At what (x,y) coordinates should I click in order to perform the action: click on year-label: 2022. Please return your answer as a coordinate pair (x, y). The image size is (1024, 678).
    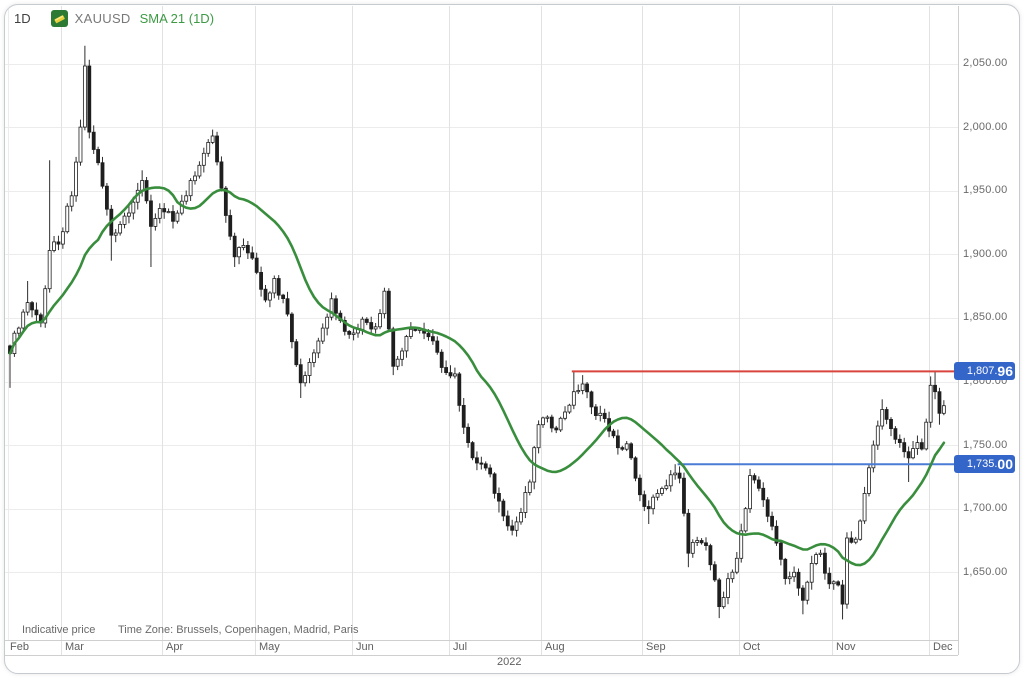
    Looking at the image, I should click on (509, 662).